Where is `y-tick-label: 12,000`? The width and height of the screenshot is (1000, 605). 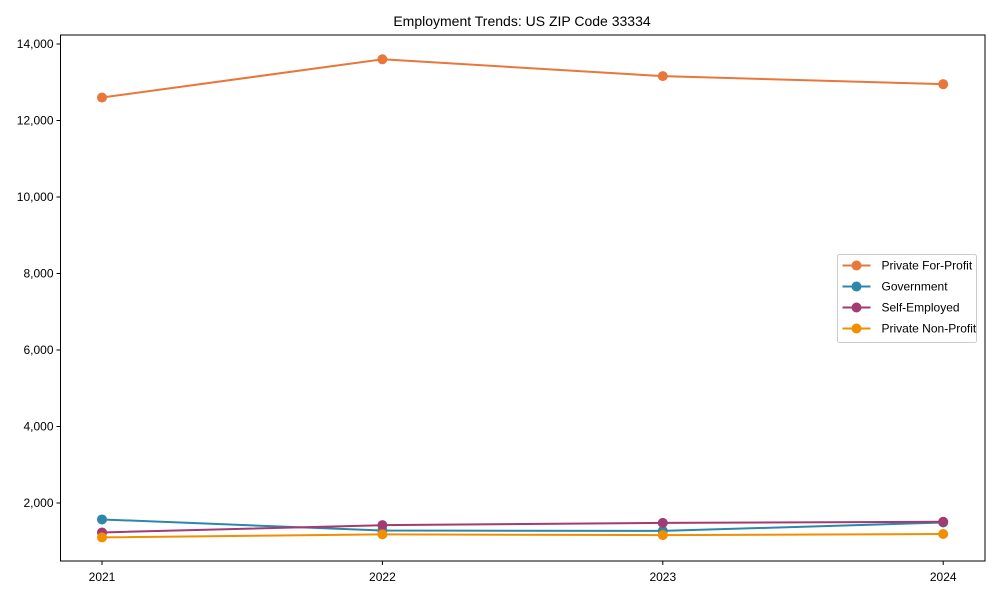
y-tick-label: 12,000 is located at coordinates (35, 121).